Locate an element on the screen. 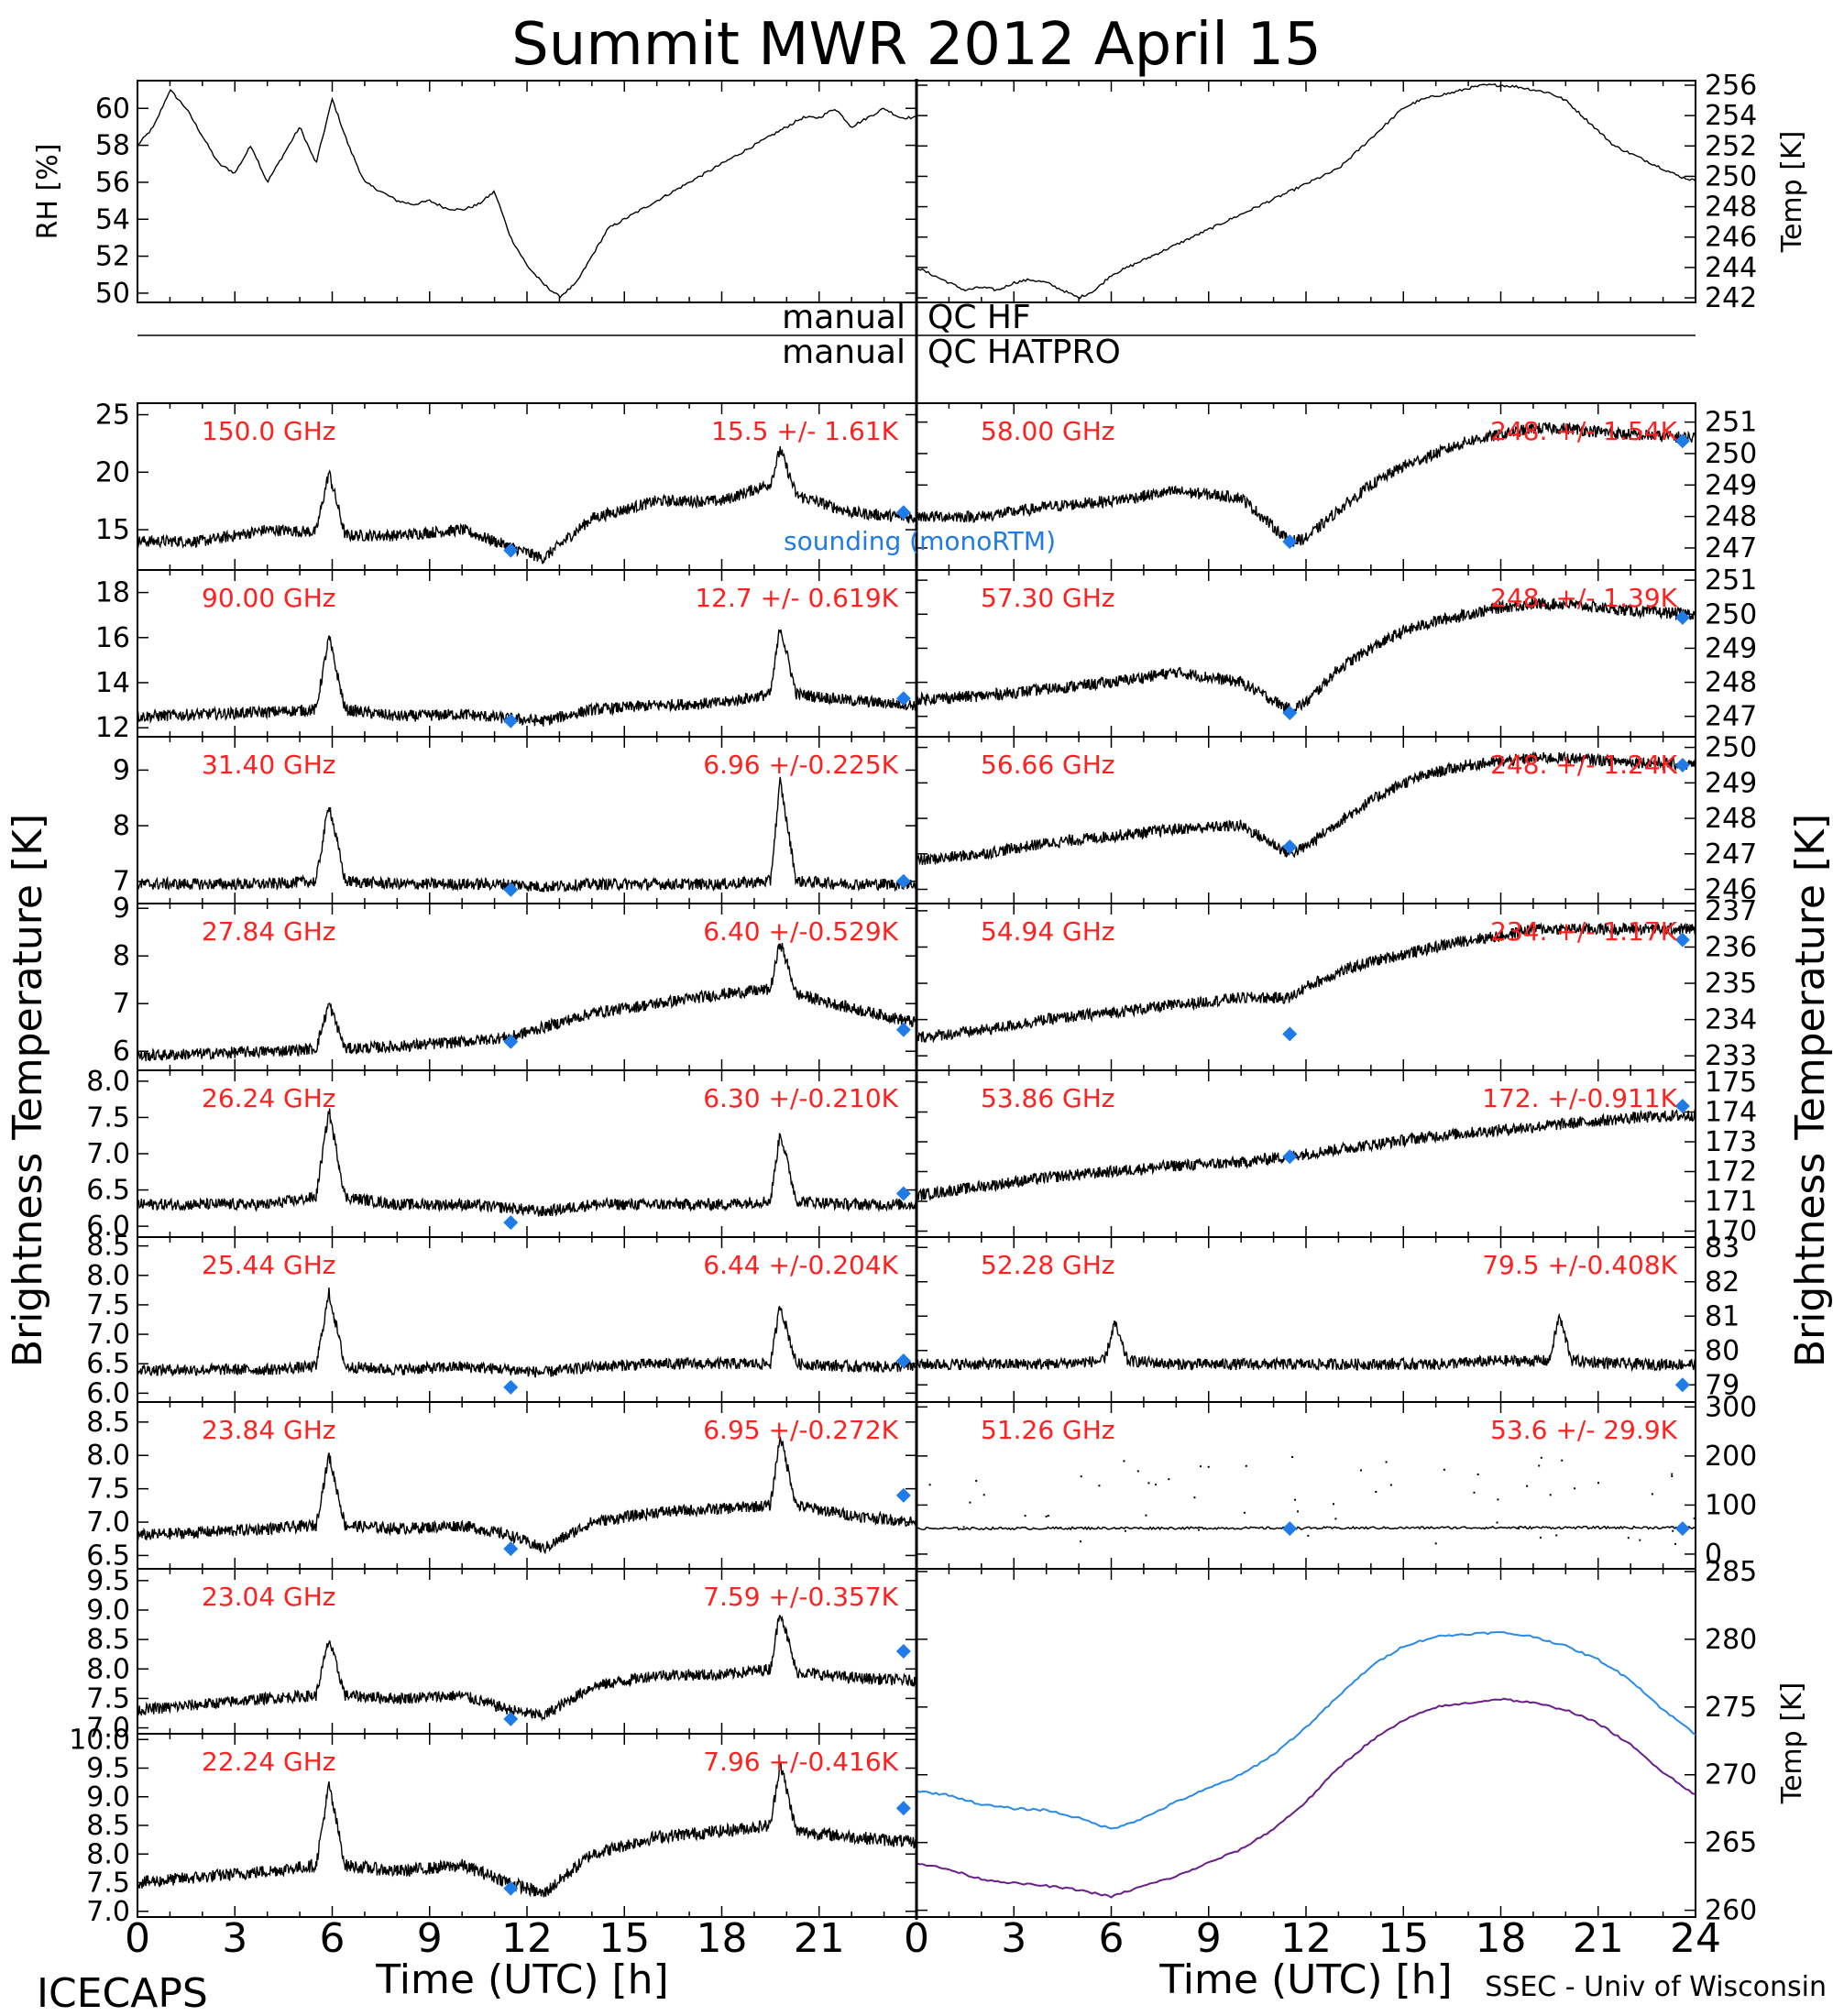 This screenshot has width=1833, height=2016. y-tick-label: 15 is located at coordinates (112, 530).